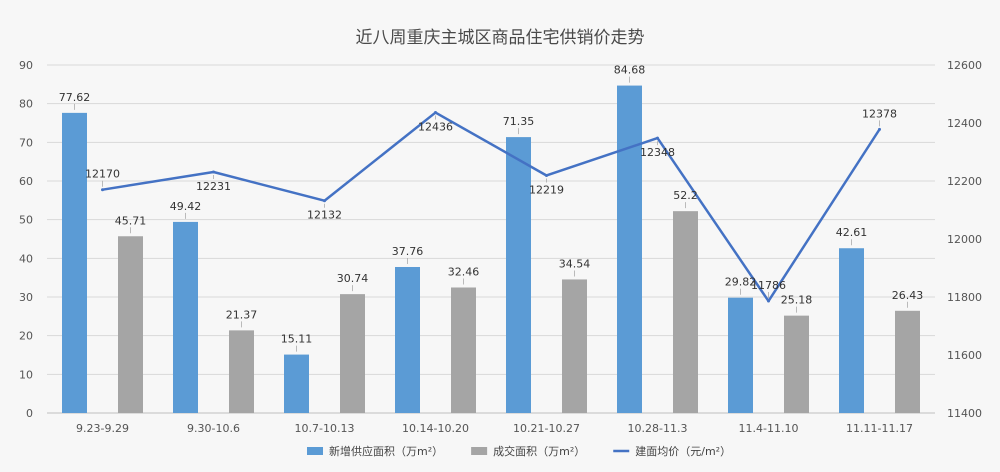 The image size is (1000, 472). I want to click on x-tick-label: 10.21-10.27, so click(546, 428).